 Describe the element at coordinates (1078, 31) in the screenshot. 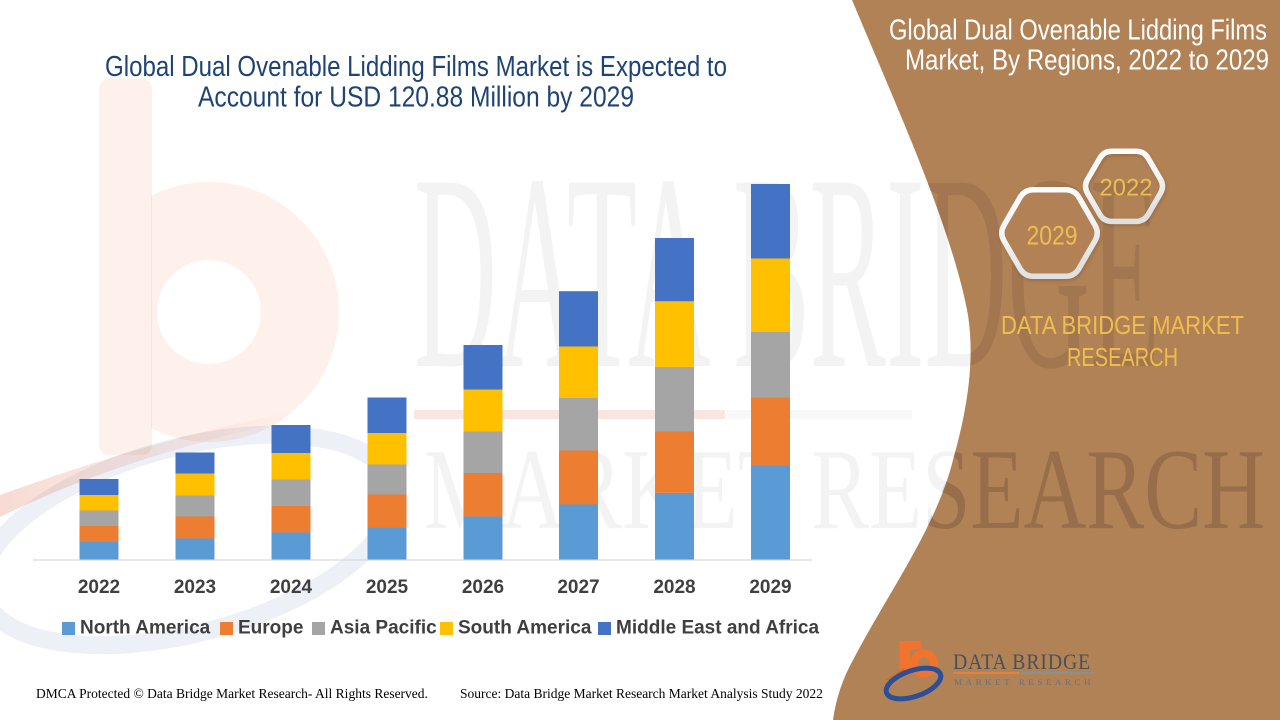

I see `svg-text:Global Dual Ovenable Lidding F: Global Dual Ovenable Lidding Films` at that location.